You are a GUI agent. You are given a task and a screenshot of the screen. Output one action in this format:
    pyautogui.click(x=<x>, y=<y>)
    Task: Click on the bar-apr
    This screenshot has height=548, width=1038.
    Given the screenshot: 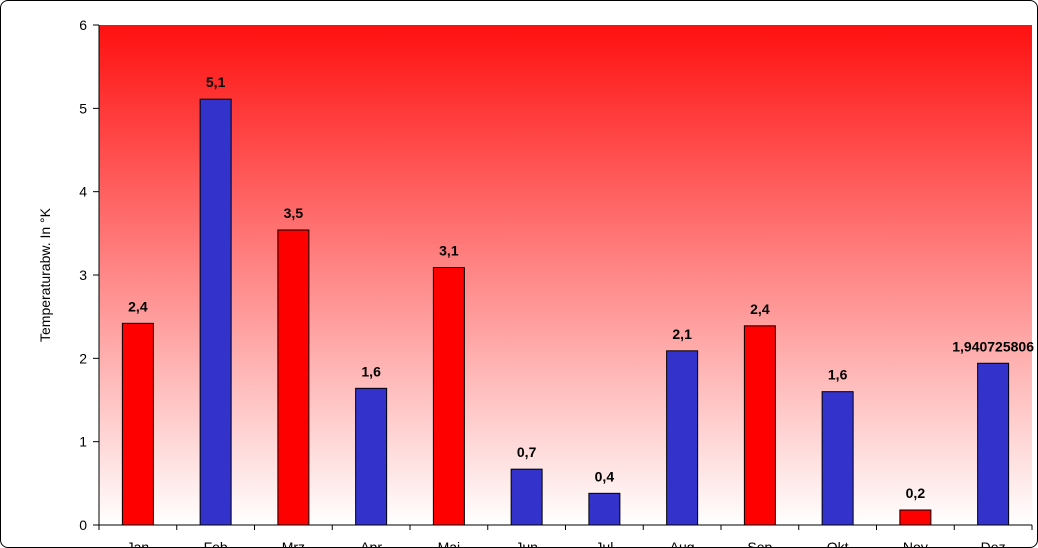 What is the action you would take?
    pyautogui.click(x=371, y=456)
    